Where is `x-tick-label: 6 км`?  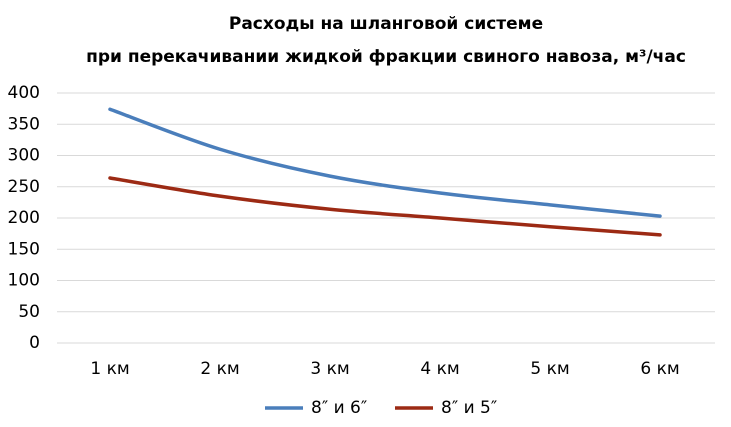 x-tick-label: 6 км is located at coordinates (659, 369).